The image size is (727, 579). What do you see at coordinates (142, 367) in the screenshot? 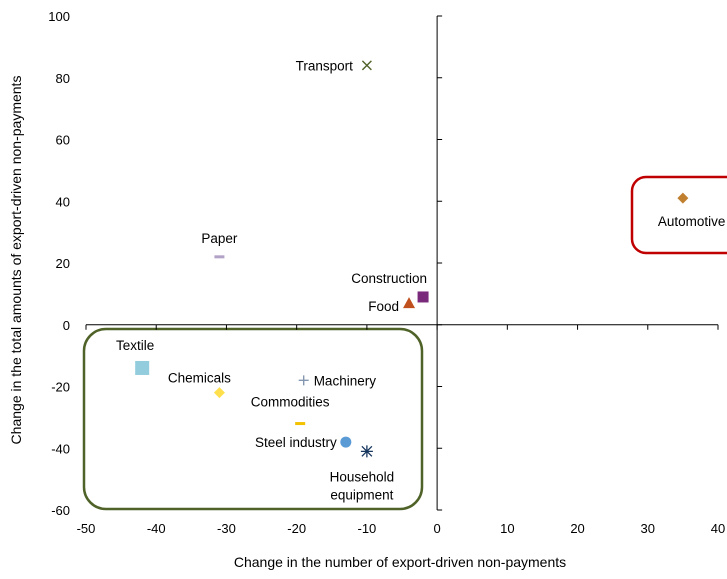
I see `point-textile` at bounding box center [142, 367].